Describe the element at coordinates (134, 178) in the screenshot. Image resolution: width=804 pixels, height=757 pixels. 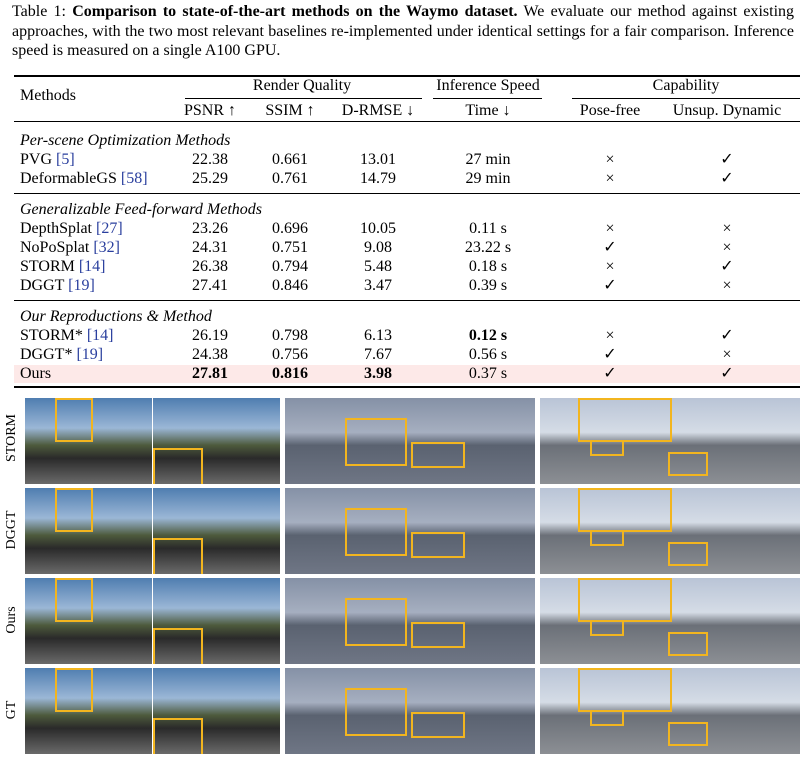
I see `citation: [58]` at that location.